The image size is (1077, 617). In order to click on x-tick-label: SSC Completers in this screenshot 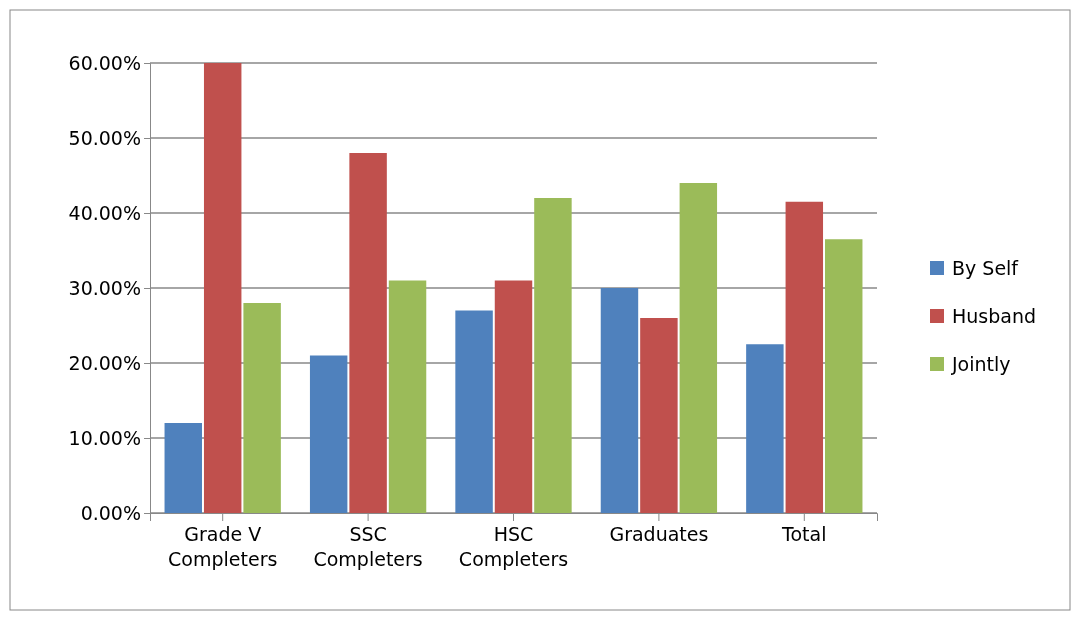, I will do `click(368, 546)`.